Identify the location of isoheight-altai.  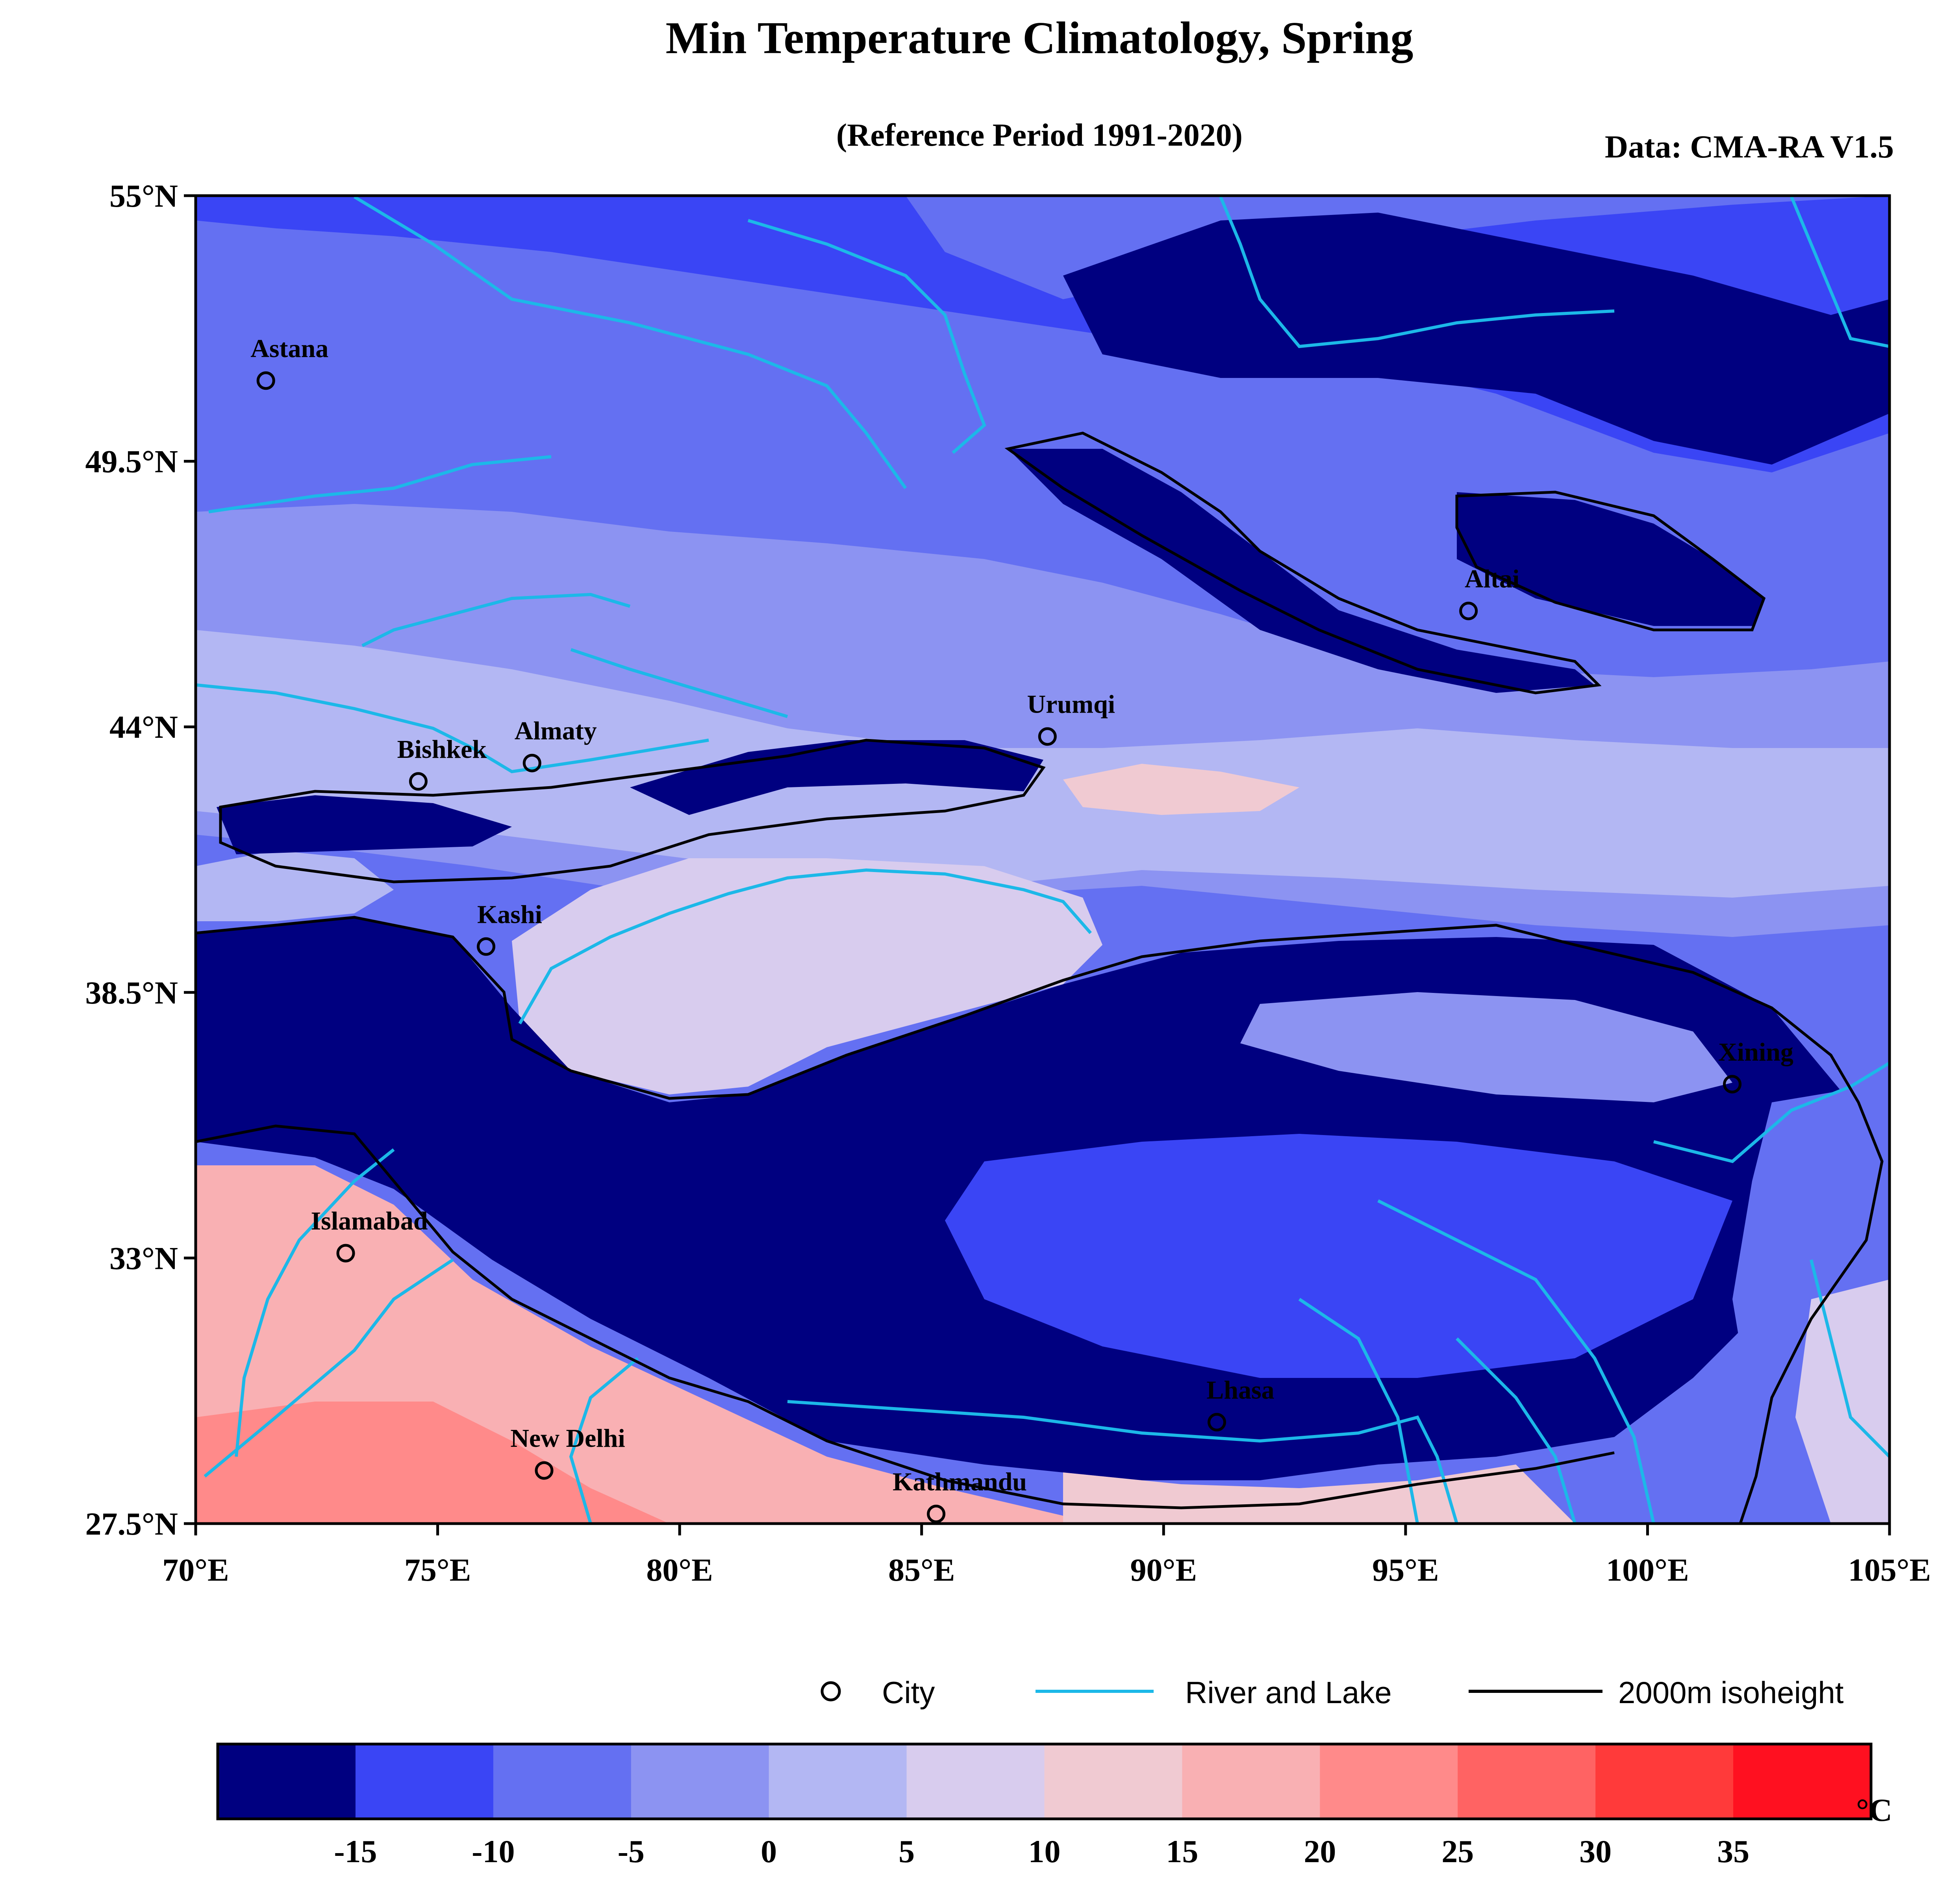
(1303, 562).